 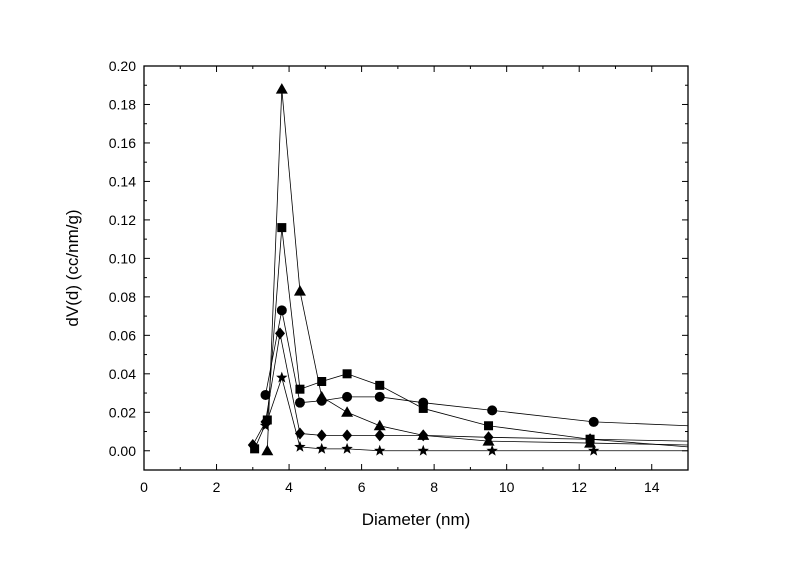 I want to click on y-tick-label: 0.06, so click(x=122, y=335).